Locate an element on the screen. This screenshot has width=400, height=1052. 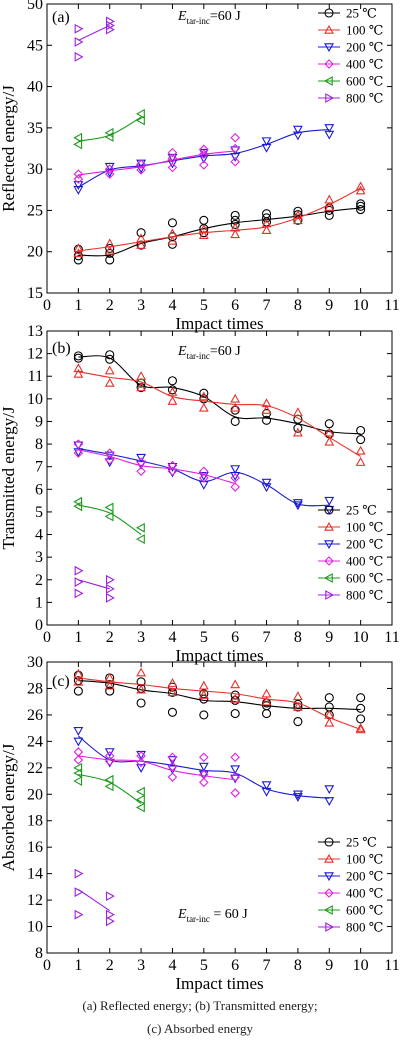
figure-caption-line-2: (c) Absorbed energy is located at coordinates (200, 1028).